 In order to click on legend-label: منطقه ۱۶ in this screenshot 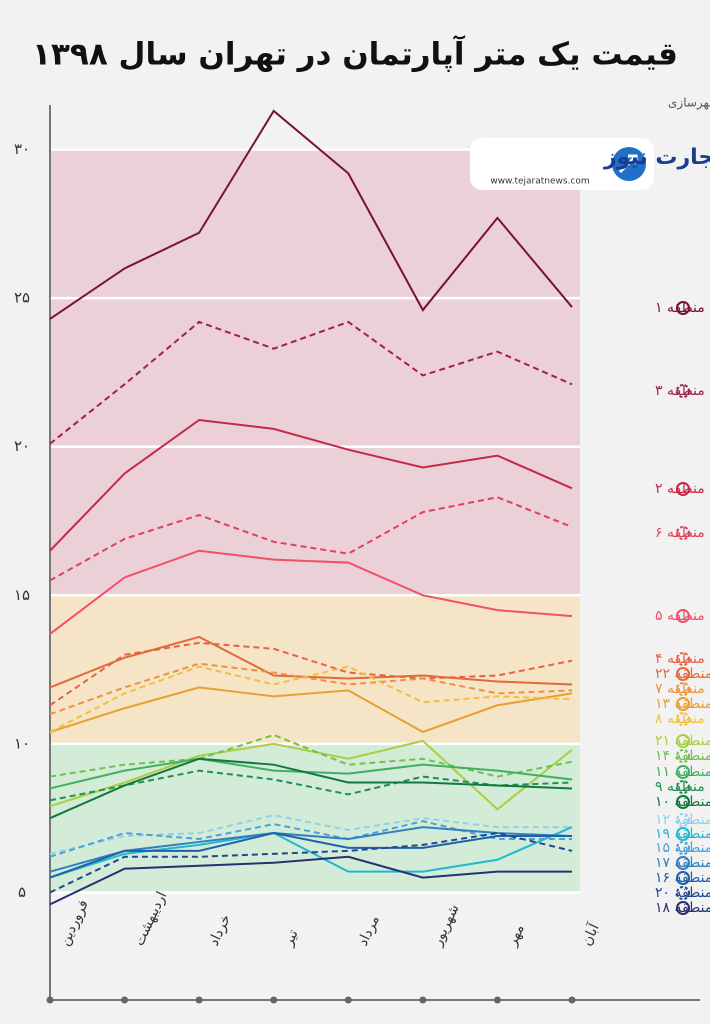, I will do `click(682, 878)`.